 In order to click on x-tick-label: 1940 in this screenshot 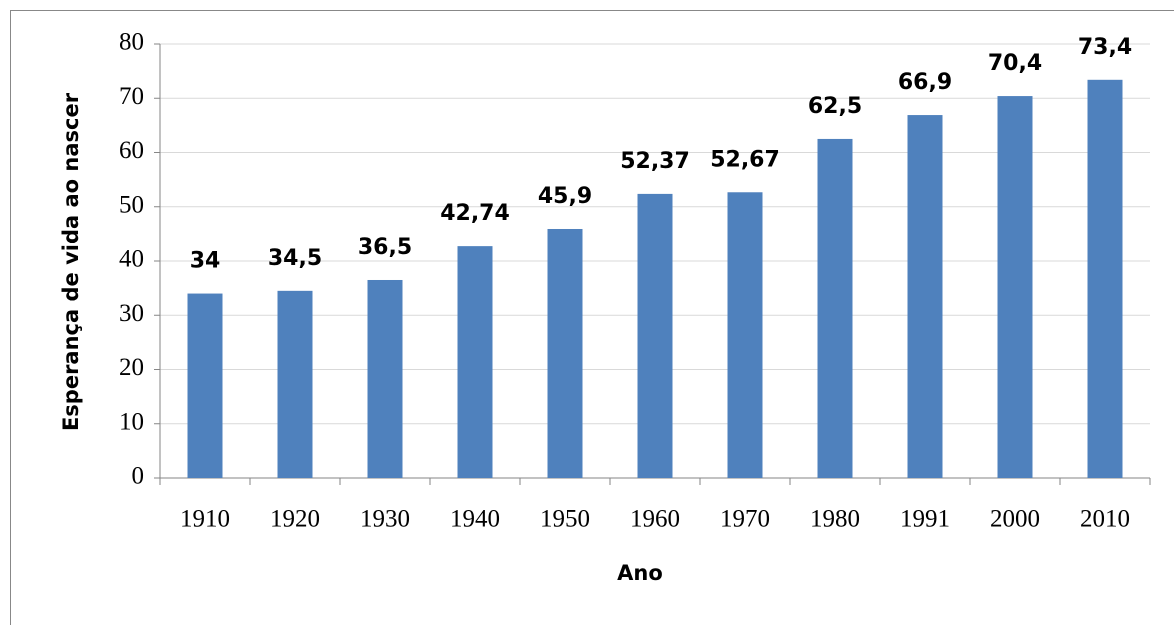, I will do `click(475, 519)`.